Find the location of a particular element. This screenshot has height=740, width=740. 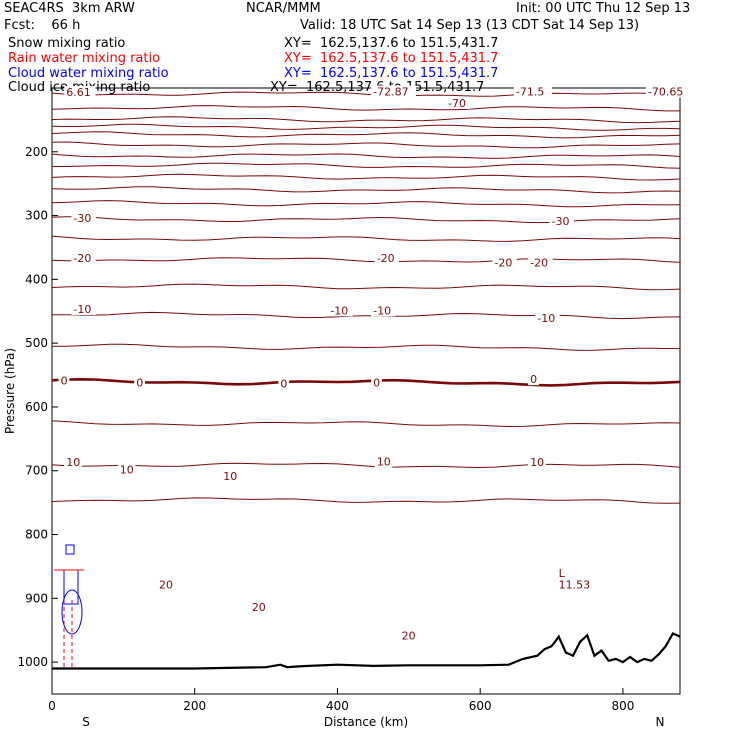

y-tick-label: 600 is located at coordinates (36, 407).